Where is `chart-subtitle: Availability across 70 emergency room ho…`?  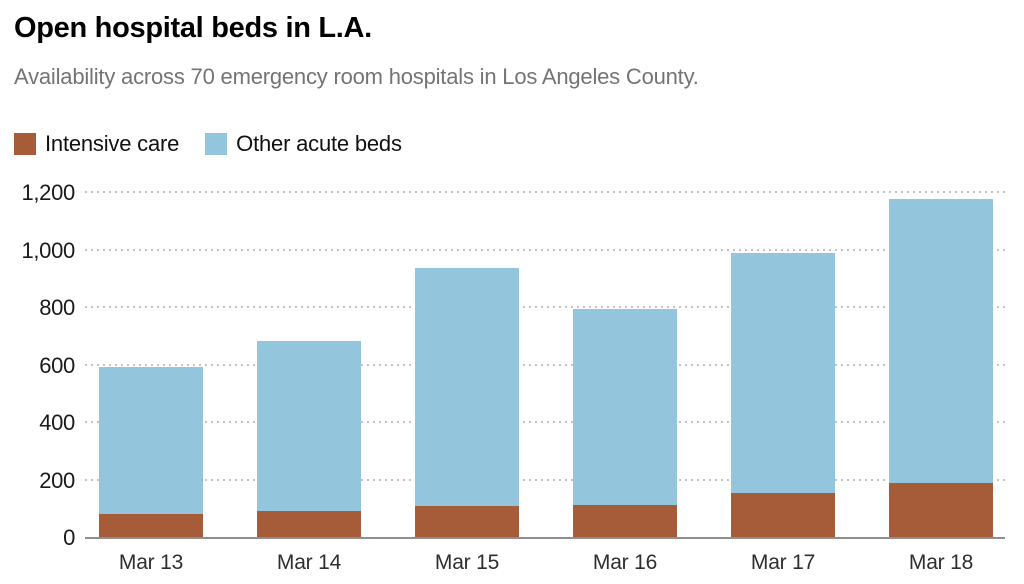
chart-subtitle: Availability across 70 emergency room ho… is located at coordinates (356, 76).